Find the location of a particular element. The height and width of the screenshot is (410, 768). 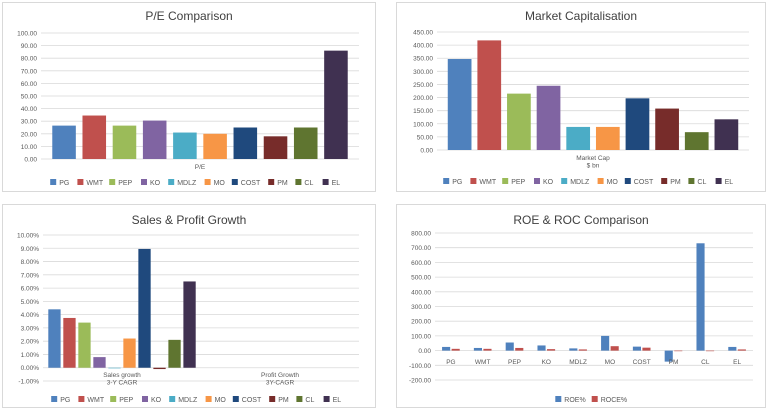

y-tick-label: 4.00% is located at coordinates (30, 315).